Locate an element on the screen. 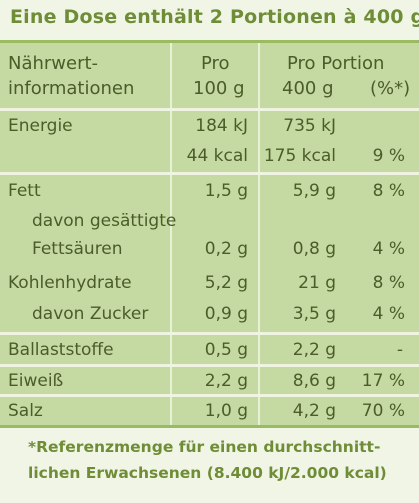 This screenshot has height=503, width=419. saturated-fat-label: Fettsäuren is located at coordinates (77, 249).